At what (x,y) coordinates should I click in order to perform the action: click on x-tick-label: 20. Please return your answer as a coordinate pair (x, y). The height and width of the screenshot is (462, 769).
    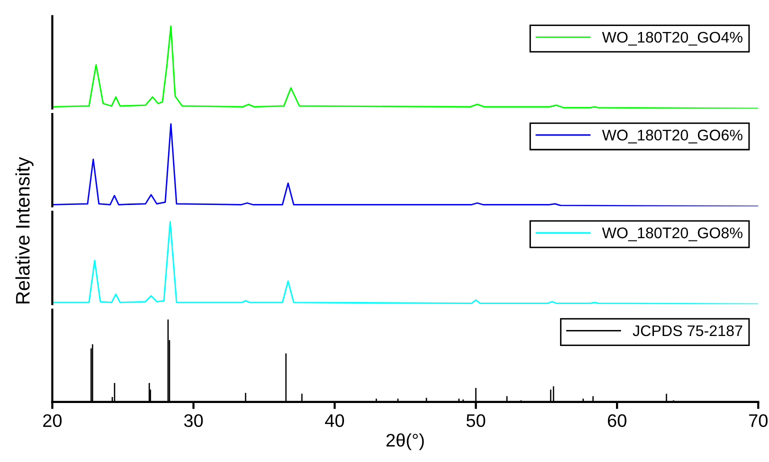
    Looking at the image, I should click on (52, 421).